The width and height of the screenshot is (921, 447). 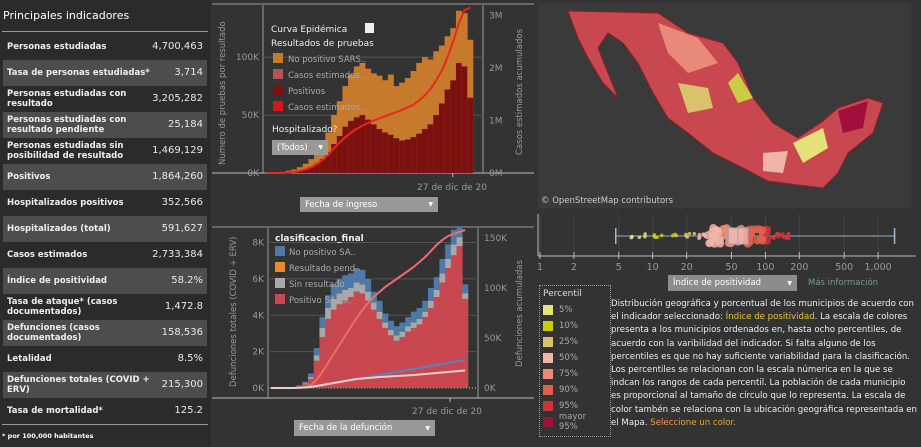 What do you see at coordinates (496, 69) in the screenshot?
I see `y2-tick-label: 2M` at bounding box center [496, 69].